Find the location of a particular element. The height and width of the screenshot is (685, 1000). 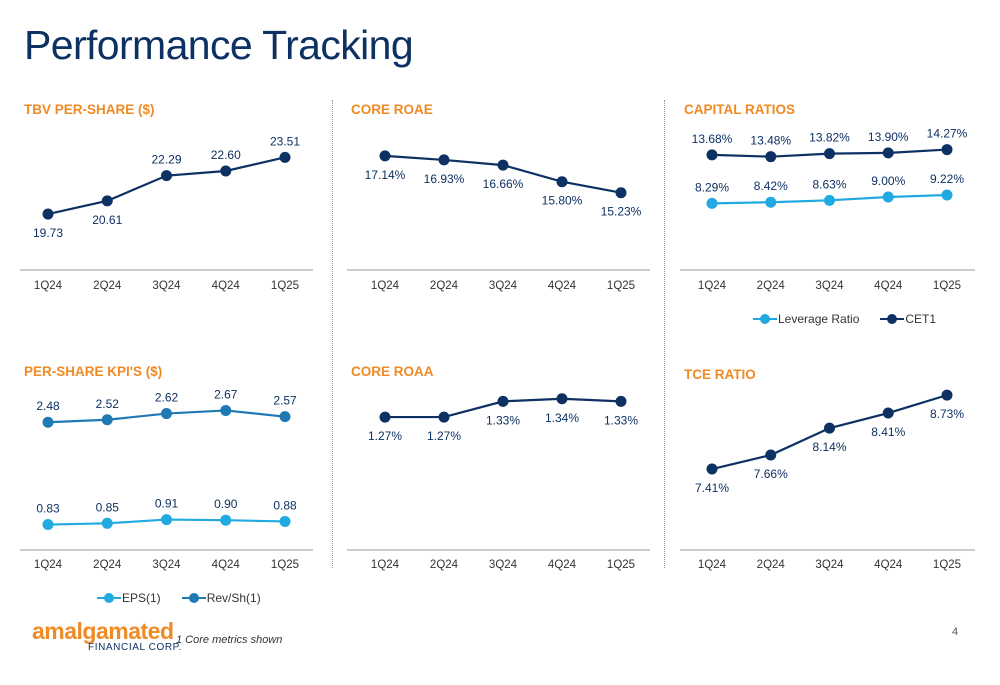

data-label: 23.51 is located at coordinates (285, 141).